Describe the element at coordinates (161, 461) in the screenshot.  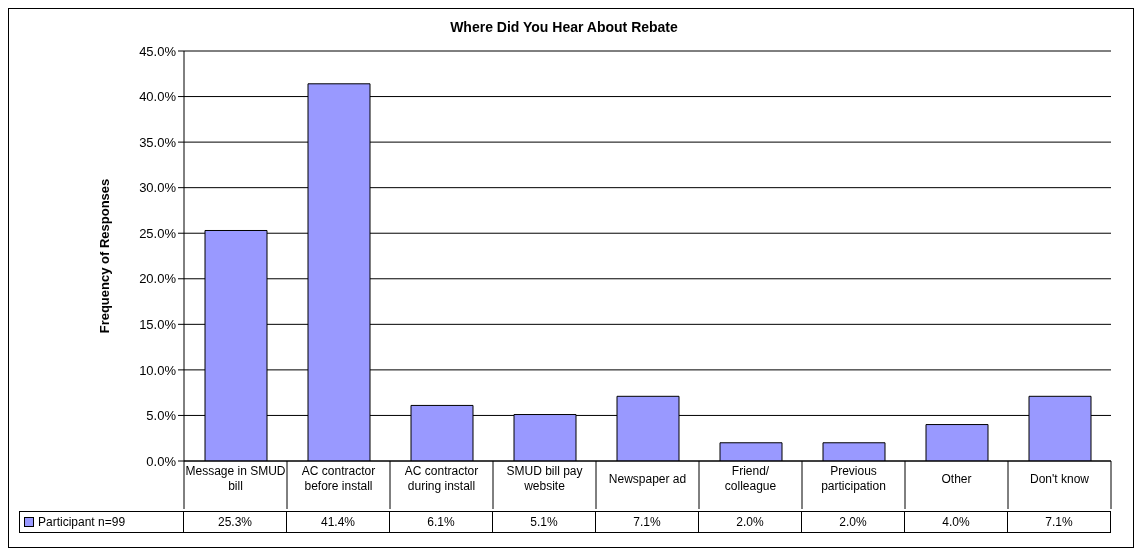
I see `y-tick-label: 0.0%` at that location.